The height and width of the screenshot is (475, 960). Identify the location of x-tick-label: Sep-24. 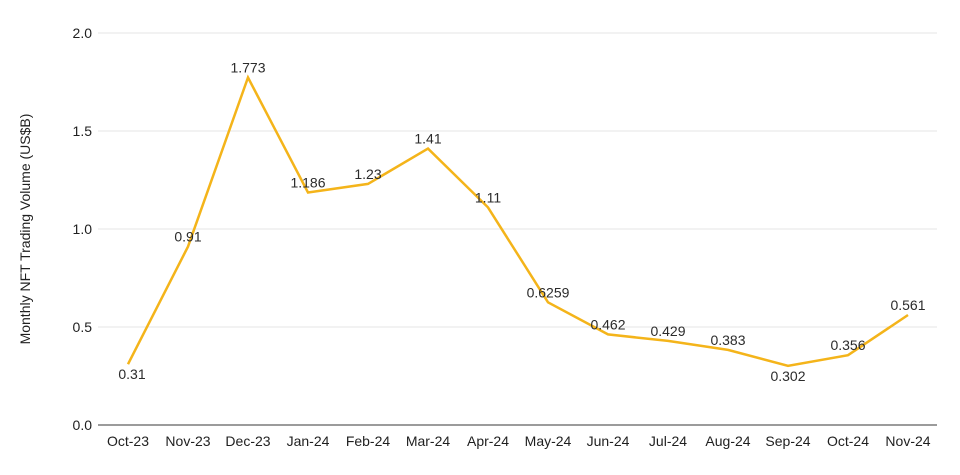
(787, 441).